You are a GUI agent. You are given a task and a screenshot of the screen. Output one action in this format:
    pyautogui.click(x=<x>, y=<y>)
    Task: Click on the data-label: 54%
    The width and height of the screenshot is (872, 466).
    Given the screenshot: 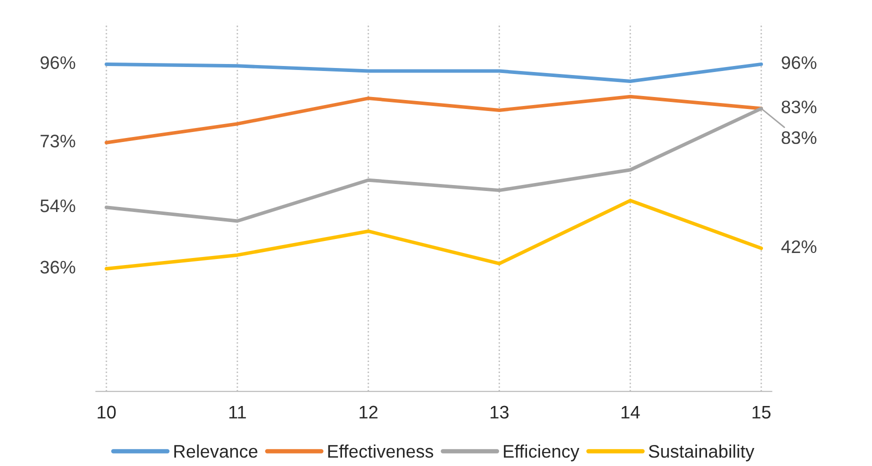 What is the action you would take?
    pyautogui.click(x=58, y=206)
    